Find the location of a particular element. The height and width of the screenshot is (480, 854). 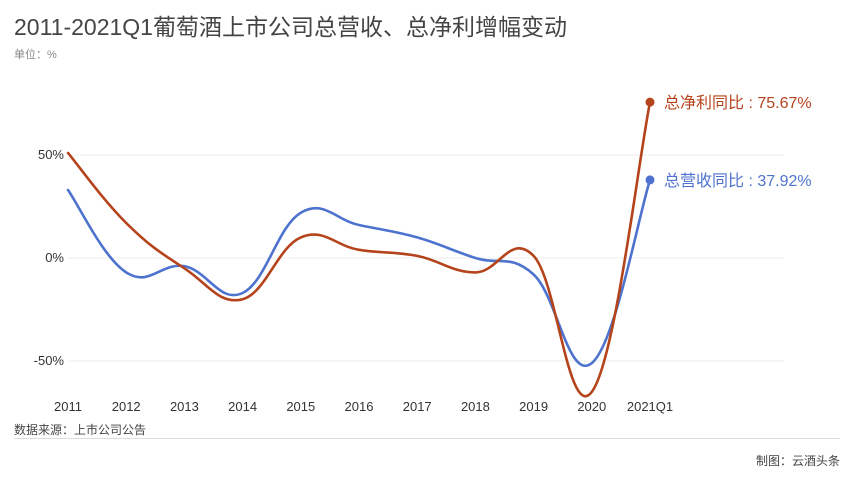

unit-label: 单位：% is located at coordinates (35, 55).